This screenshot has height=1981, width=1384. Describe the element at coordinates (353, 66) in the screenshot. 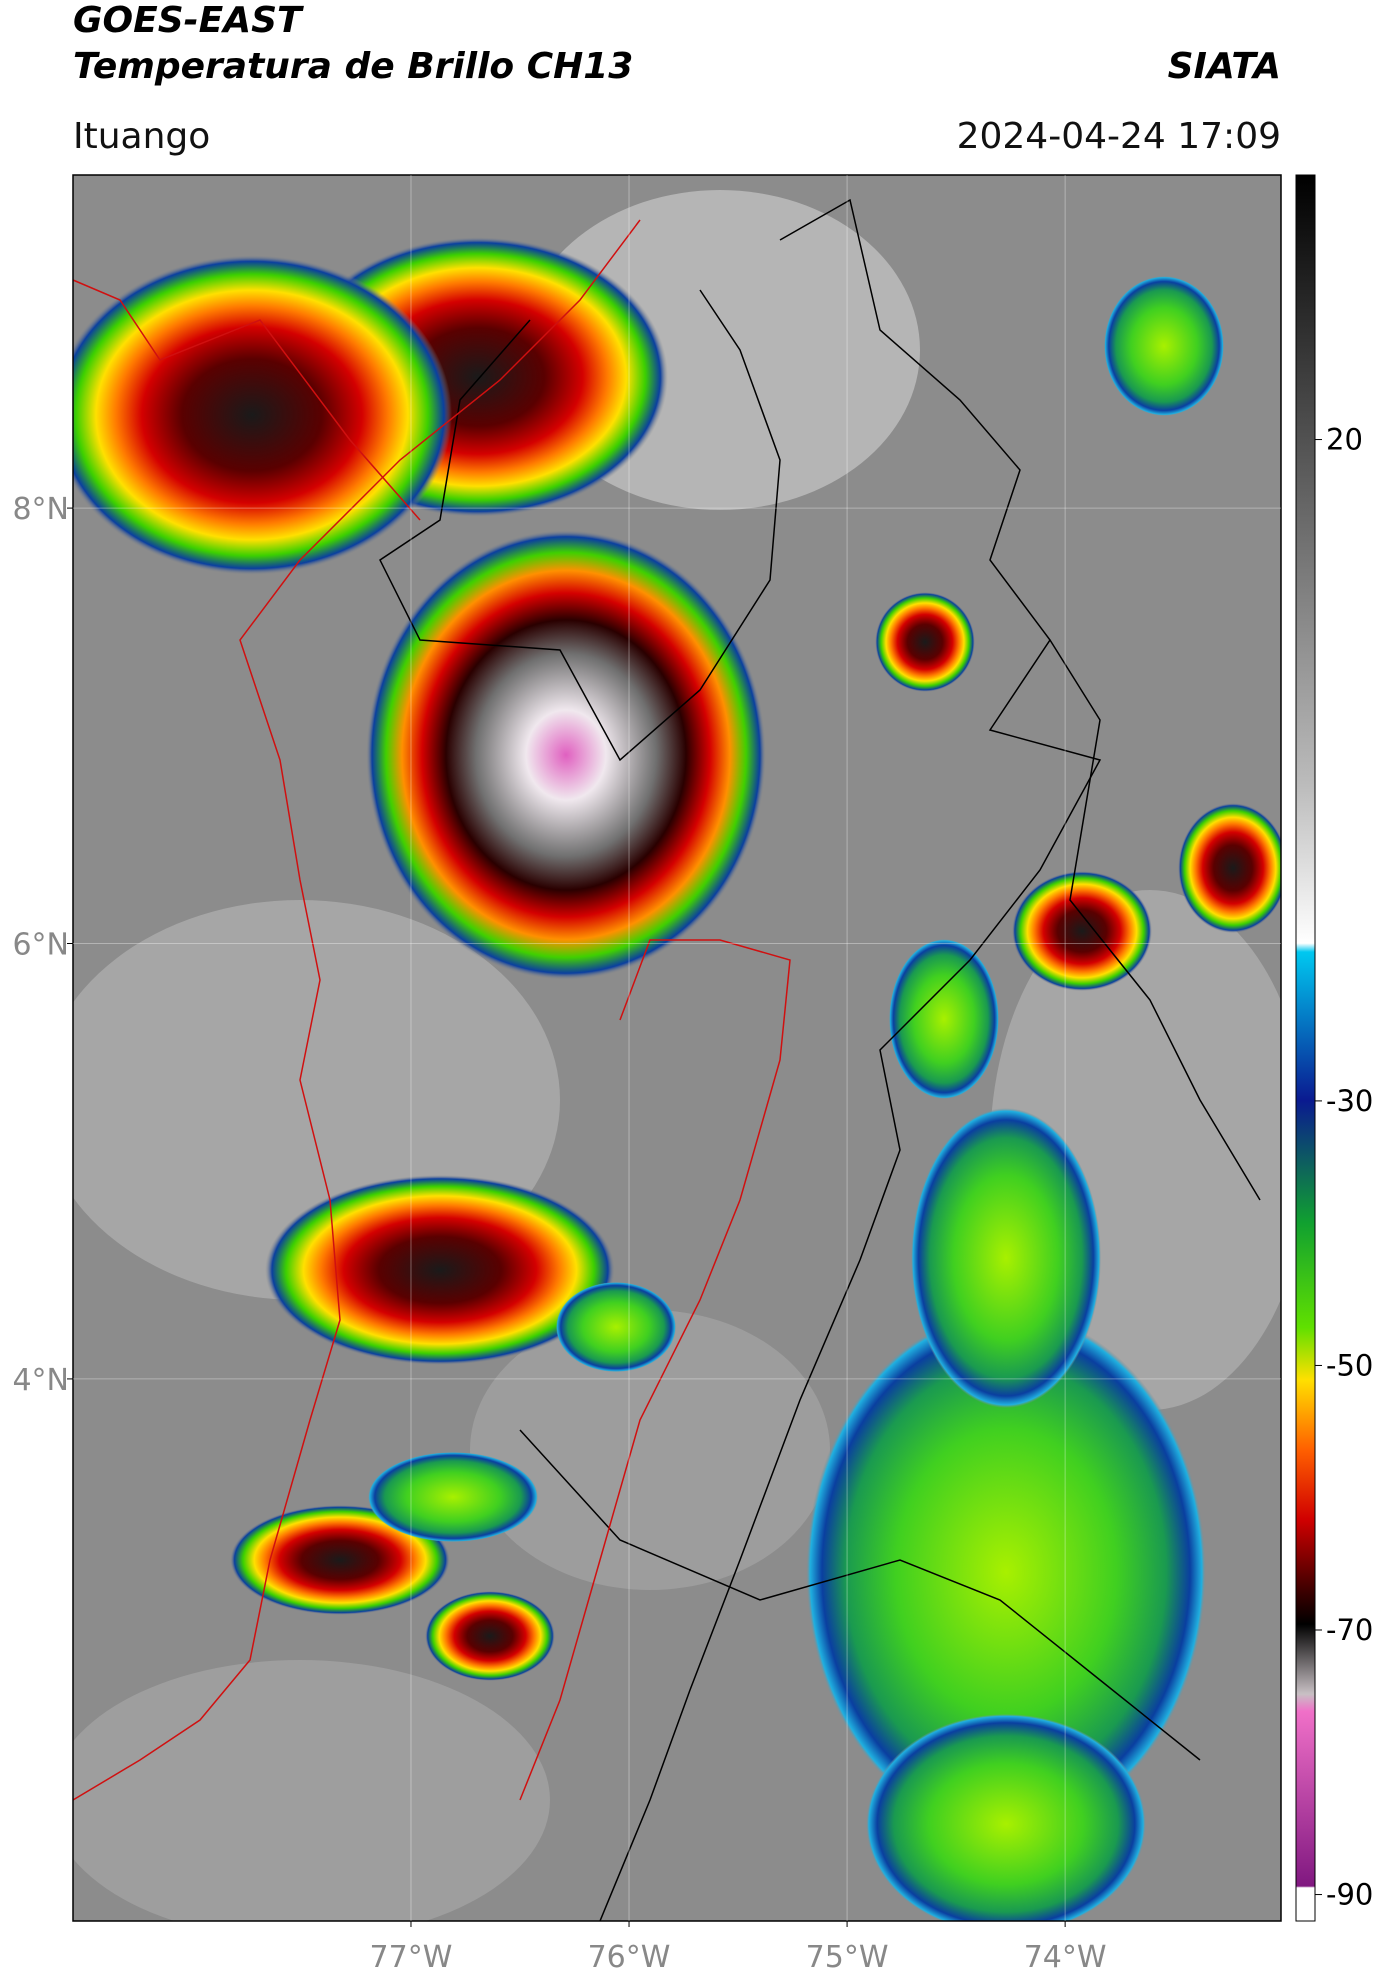

I see `subtitle: Temperatura de Brillo CH13` at that location.